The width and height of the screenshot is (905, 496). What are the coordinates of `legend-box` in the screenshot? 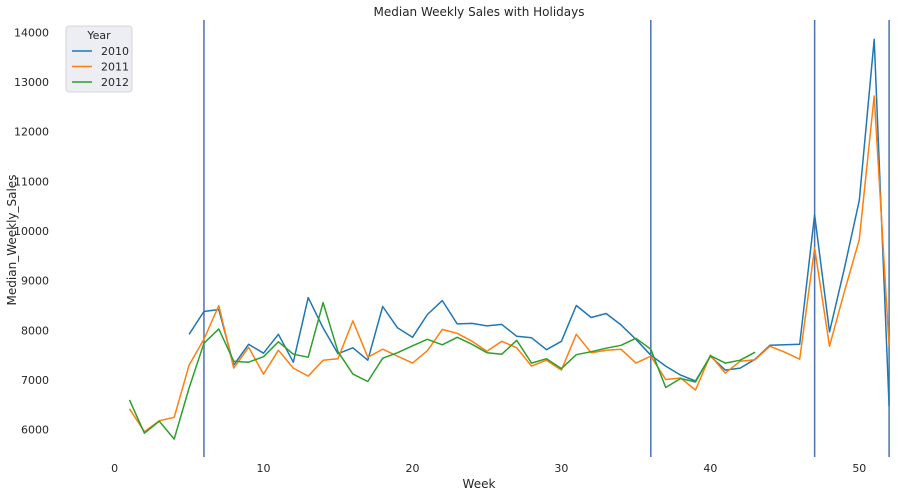 It's located at (99, 59).